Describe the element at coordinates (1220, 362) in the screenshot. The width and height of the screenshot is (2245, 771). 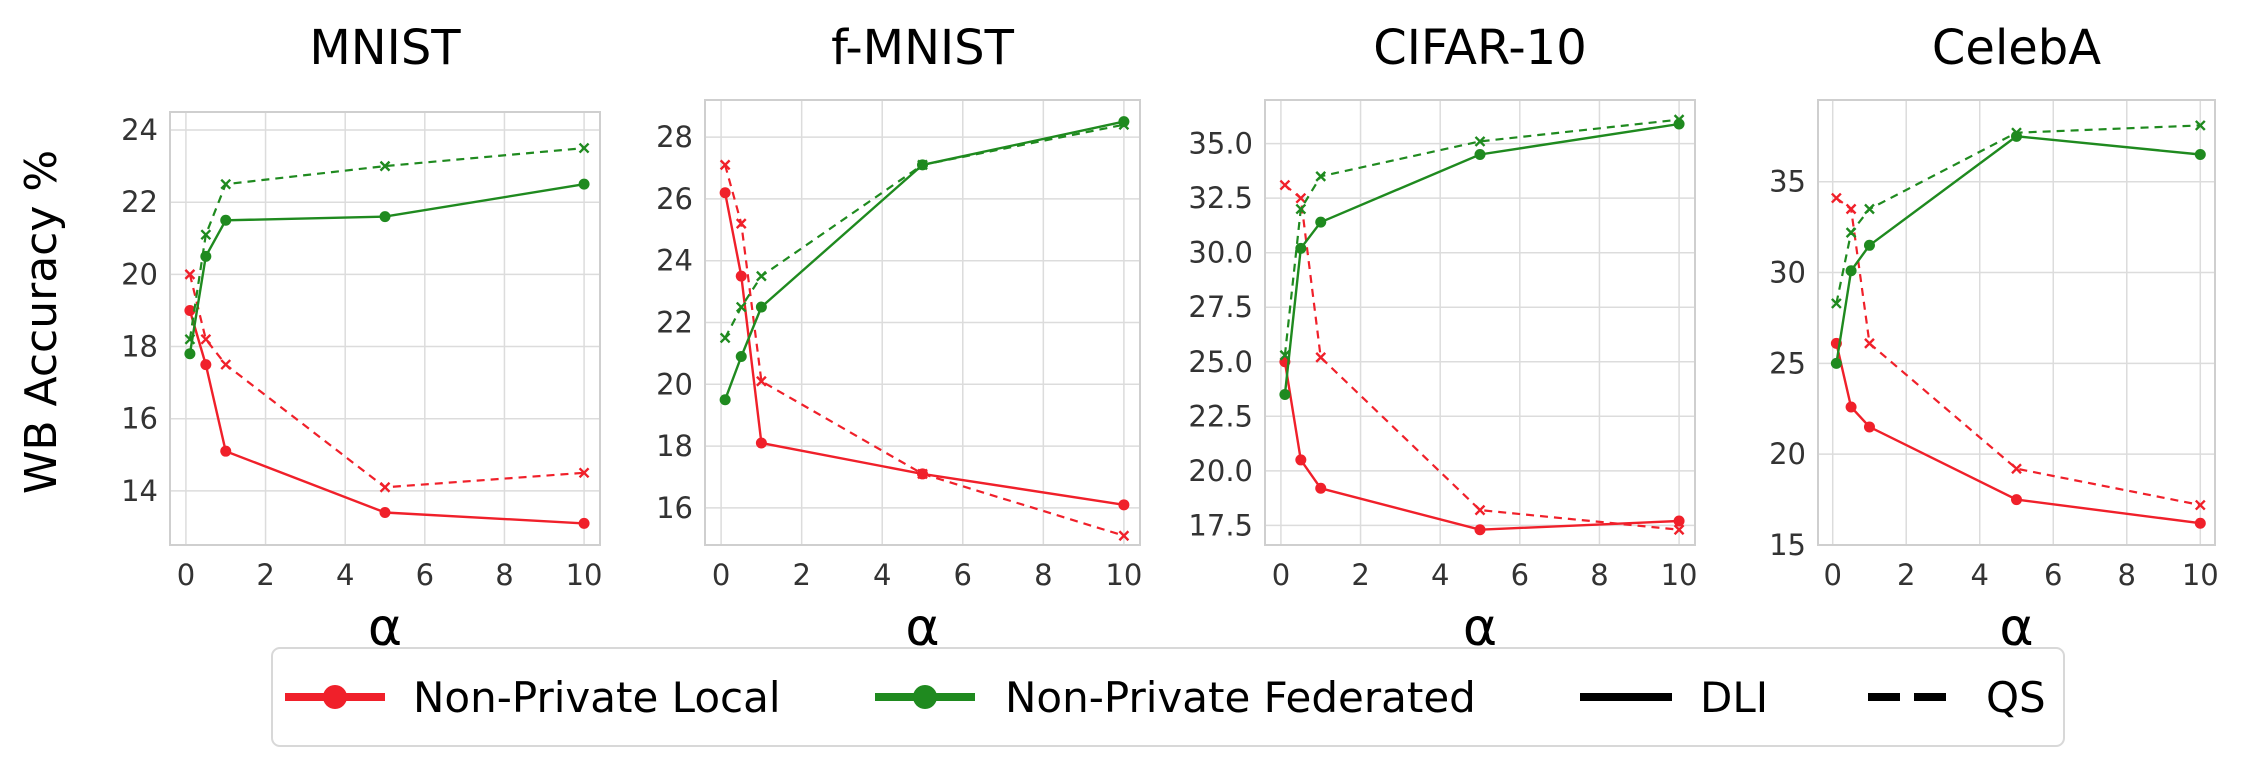
I see `y-tick-label: 25.0` at that location.